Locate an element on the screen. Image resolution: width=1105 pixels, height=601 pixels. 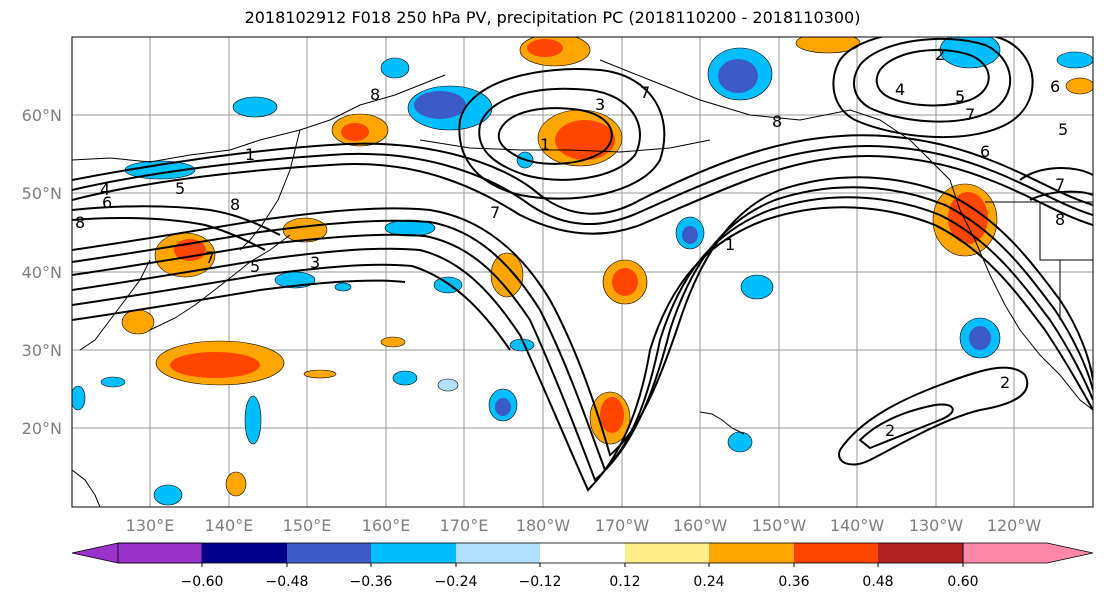
colorbar-tick-label: 0.12 is located at coordinates (624, 582).